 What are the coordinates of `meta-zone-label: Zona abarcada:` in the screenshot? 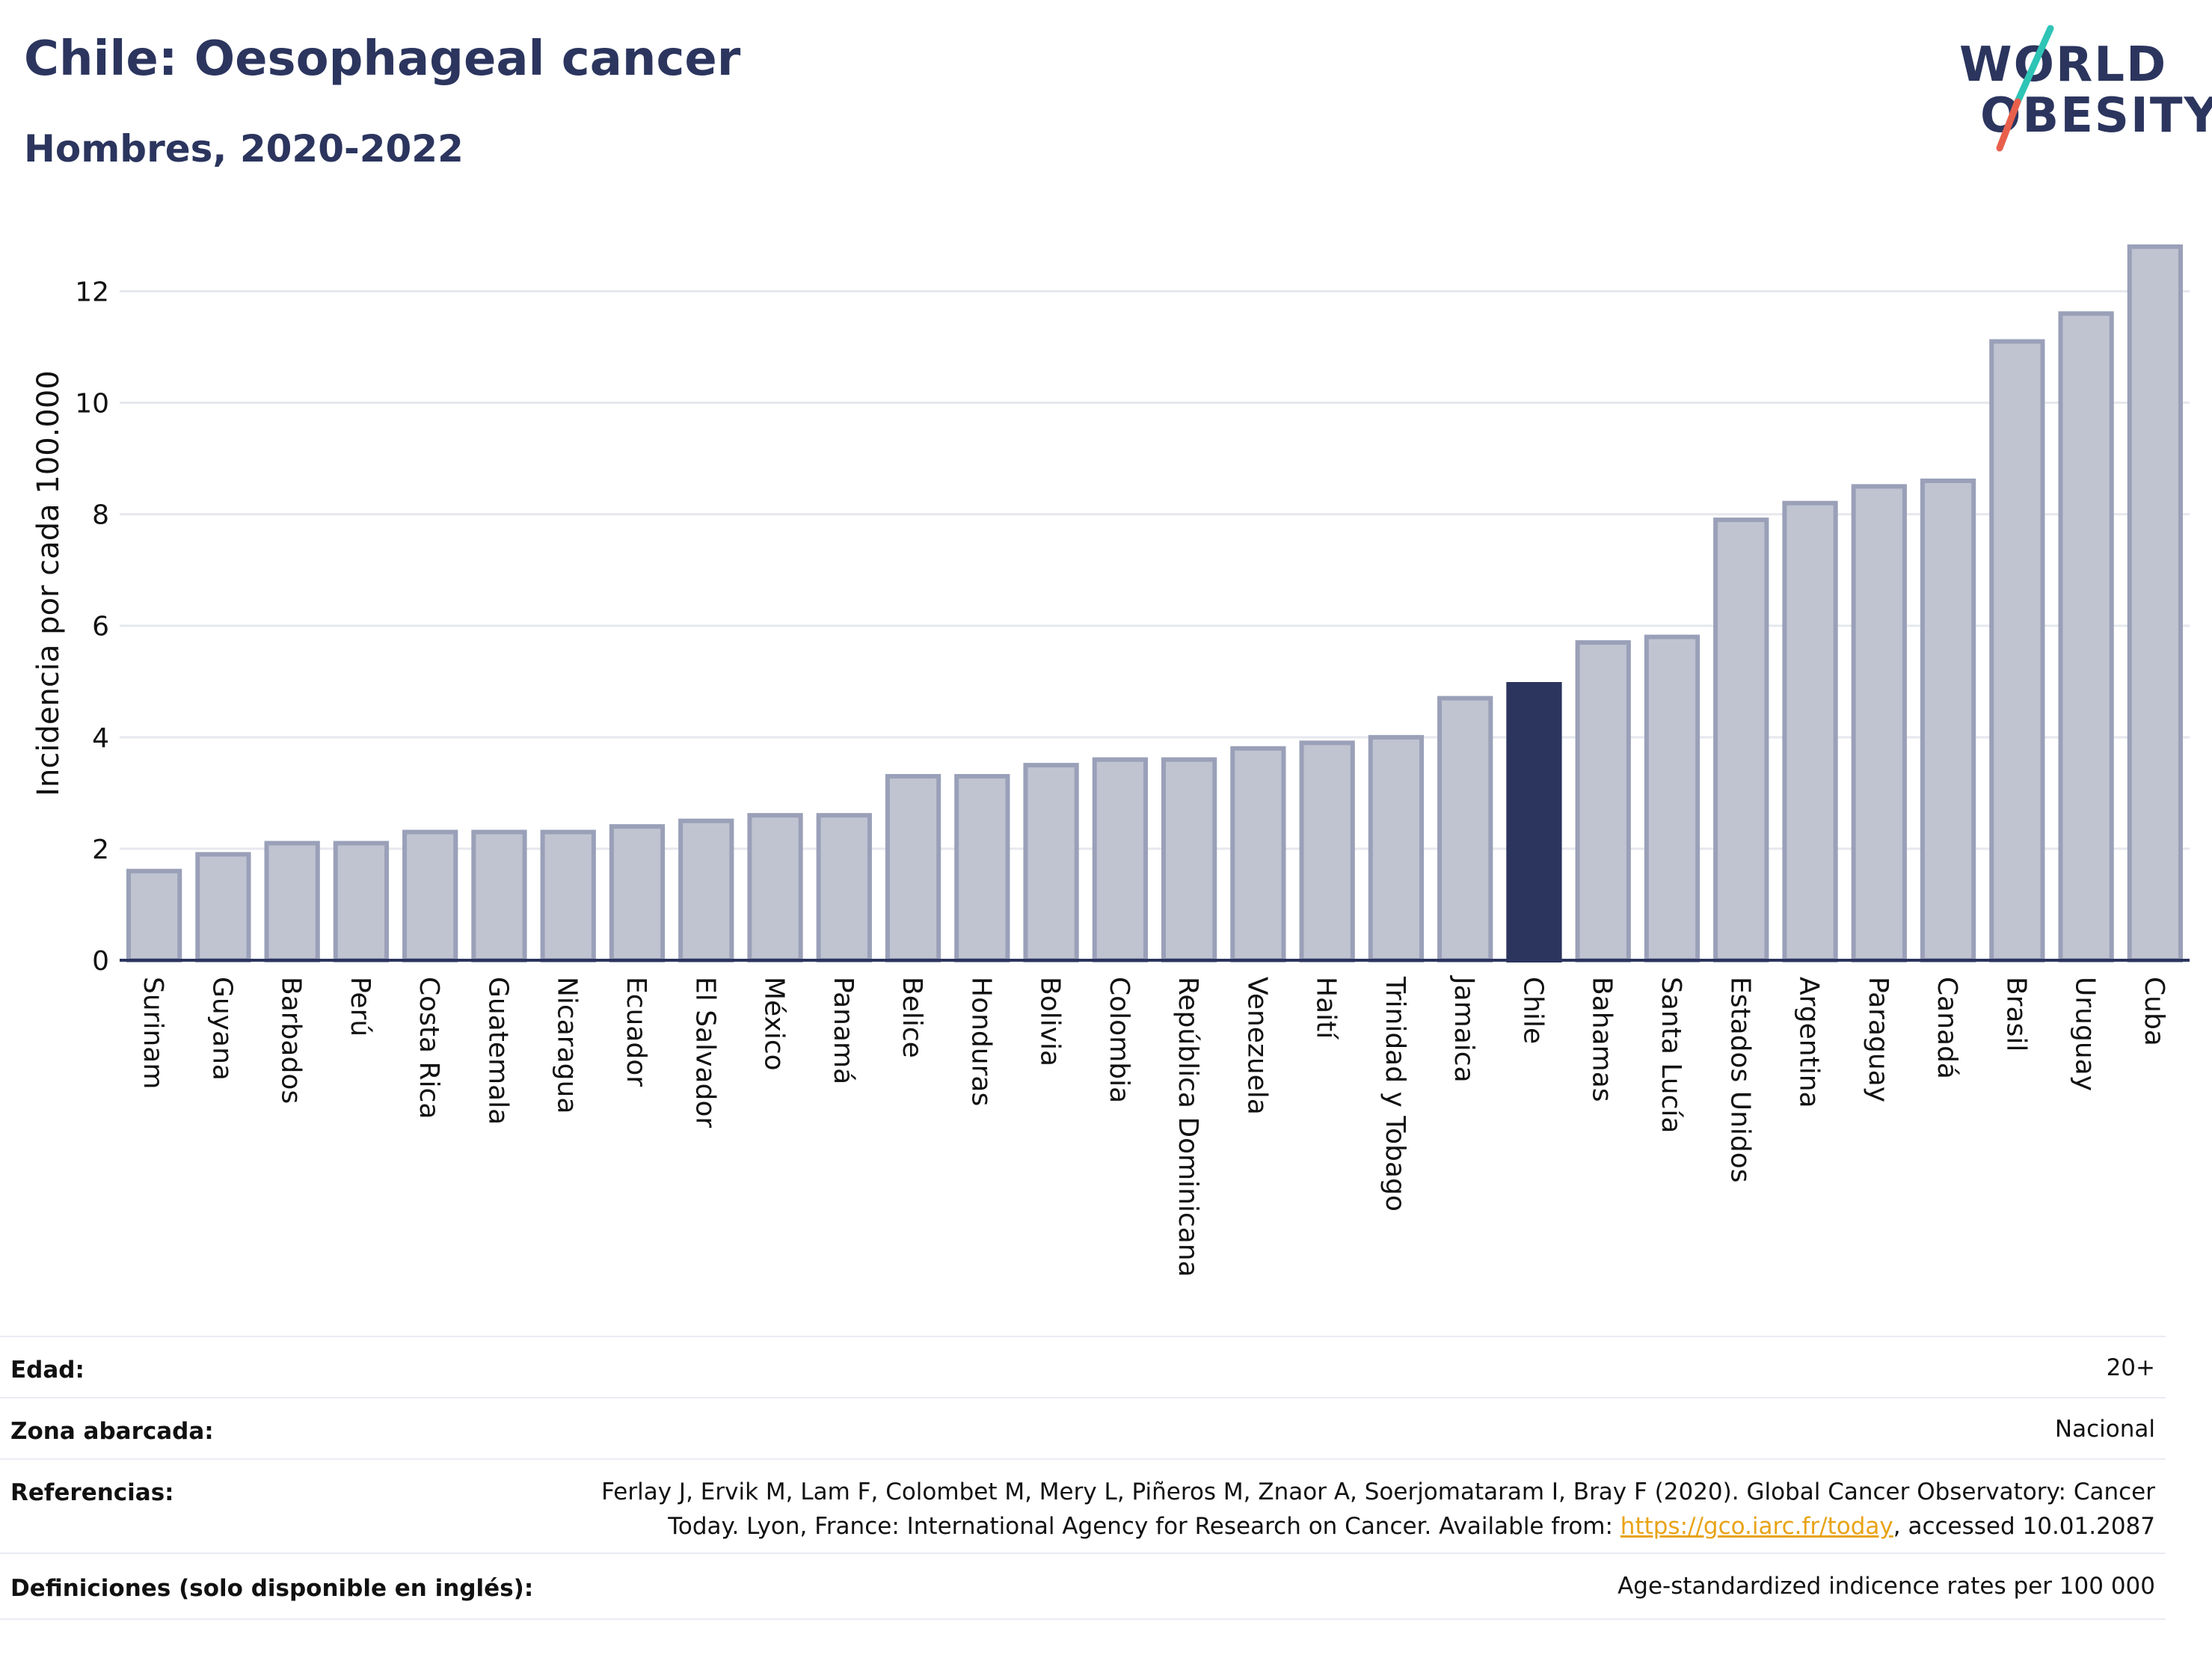 It's located at (112, 1431).